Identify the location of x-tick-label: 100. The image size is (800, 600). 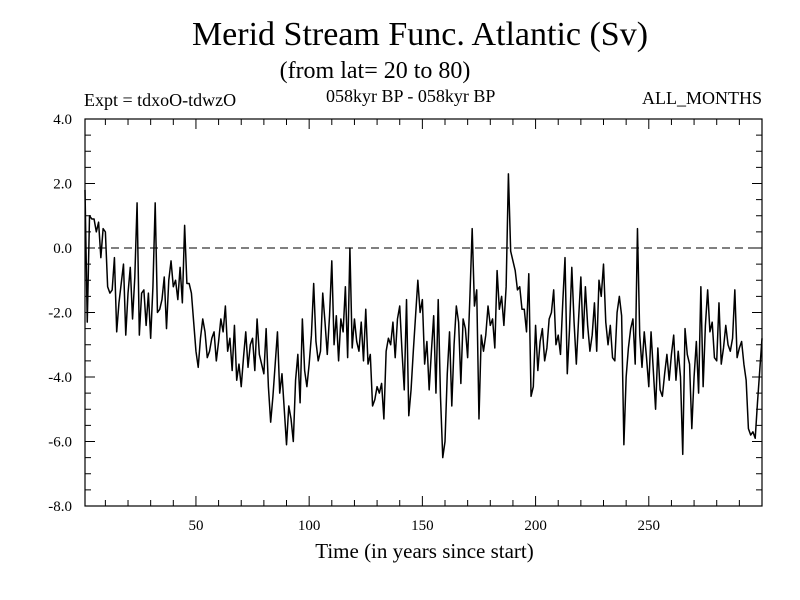
(309, 526).